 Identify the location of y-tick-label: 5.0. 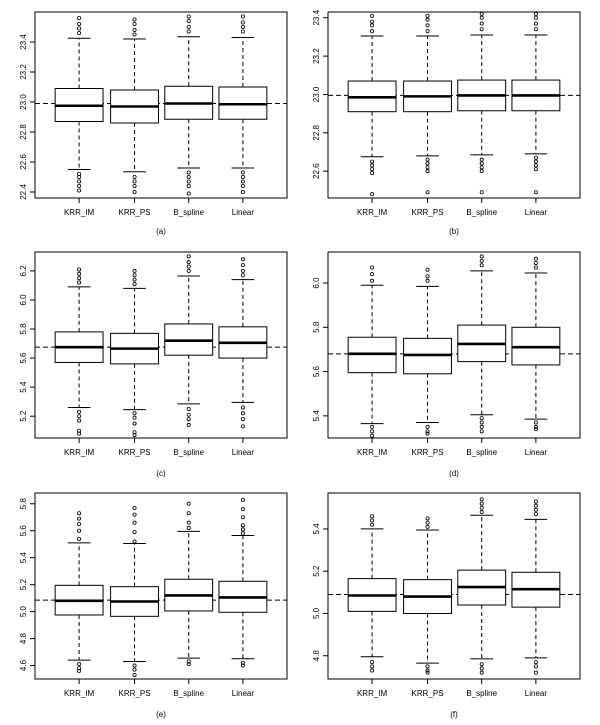
(316, 613).